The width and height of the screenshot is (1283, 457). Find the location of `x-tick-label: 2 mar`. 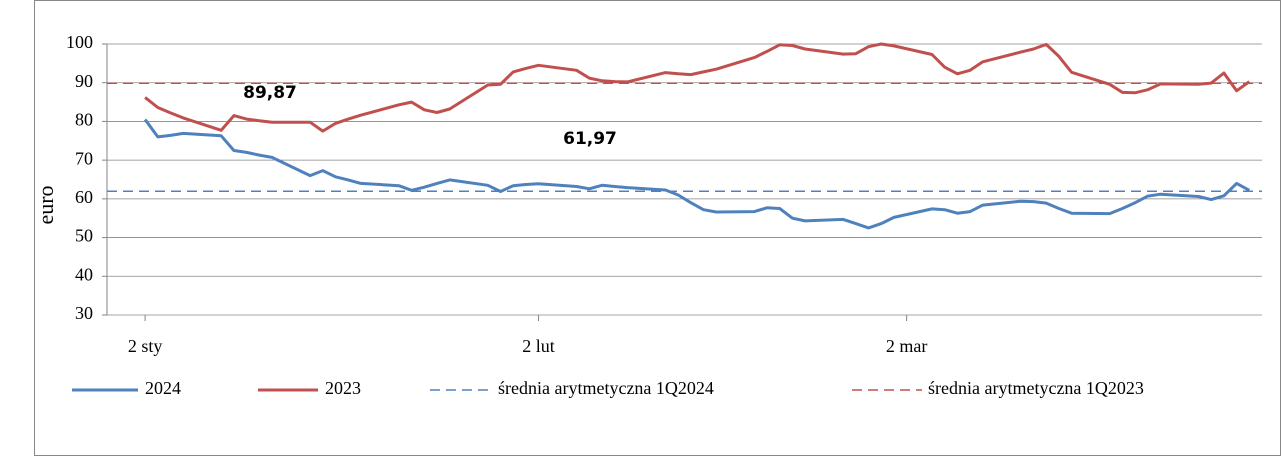

x-tick-label: 2 mar is located at coordinates (906, 346).